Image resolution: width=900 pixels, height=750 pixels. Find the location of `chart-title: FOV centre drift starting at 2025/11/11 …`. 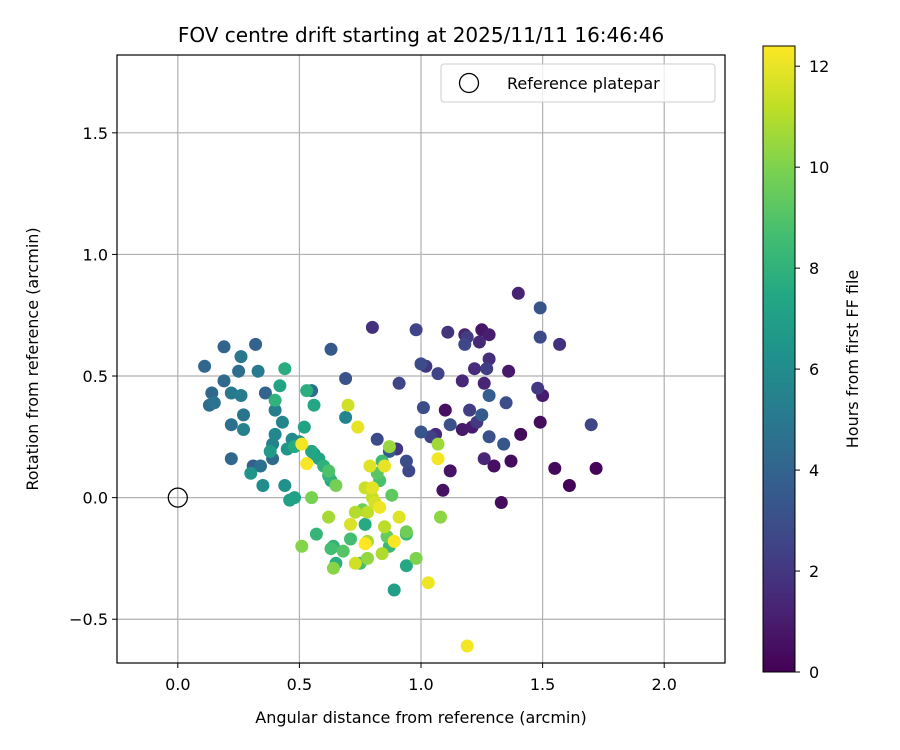

chart-title: FOV centre drift starting at 2025/11/11 … is located at coordinates (421, 35).